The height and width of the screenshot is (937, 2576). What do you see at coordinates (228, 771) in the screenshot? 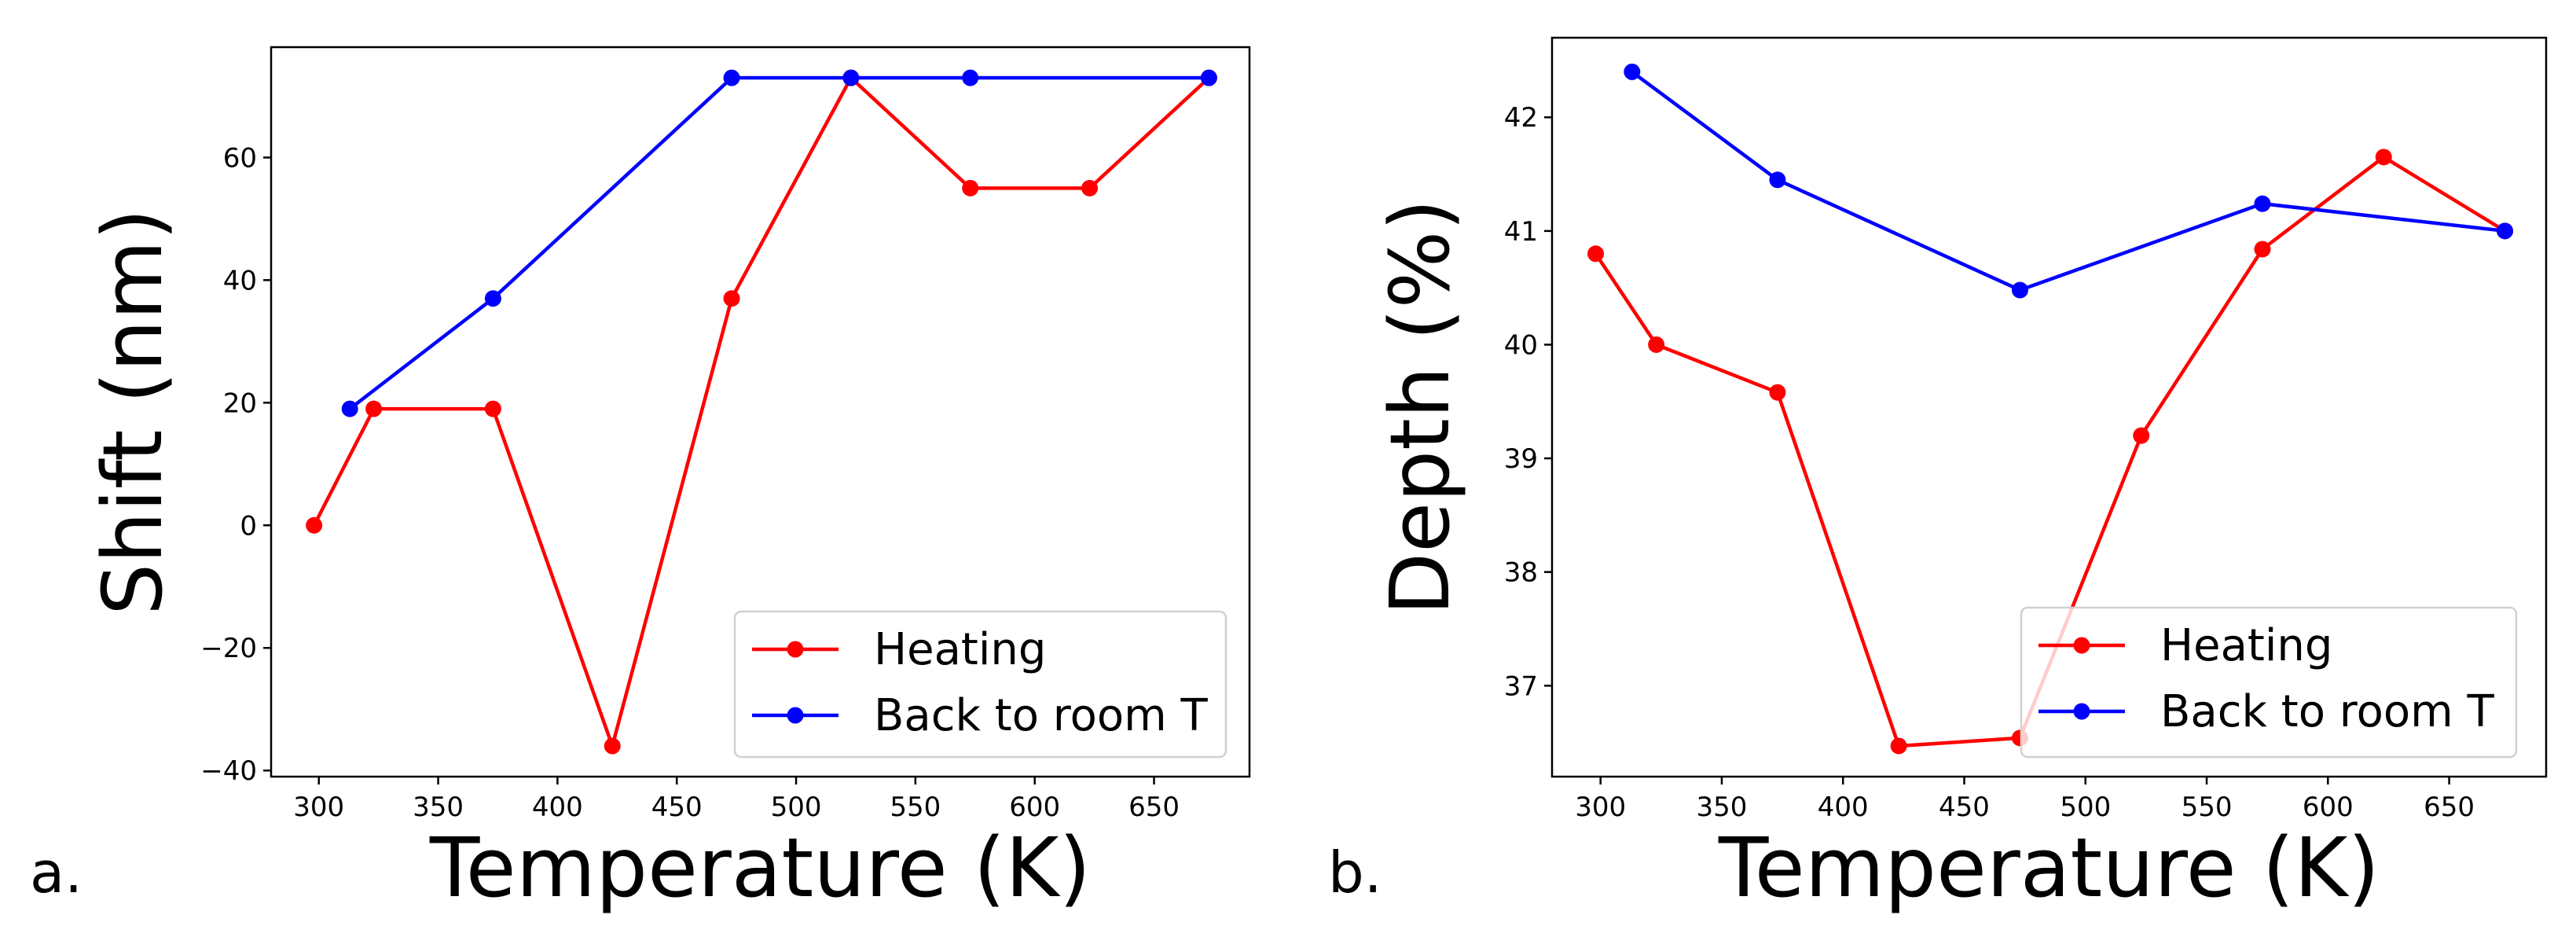
I see `y-tick-label: −40` at bounding box center [228, 771].